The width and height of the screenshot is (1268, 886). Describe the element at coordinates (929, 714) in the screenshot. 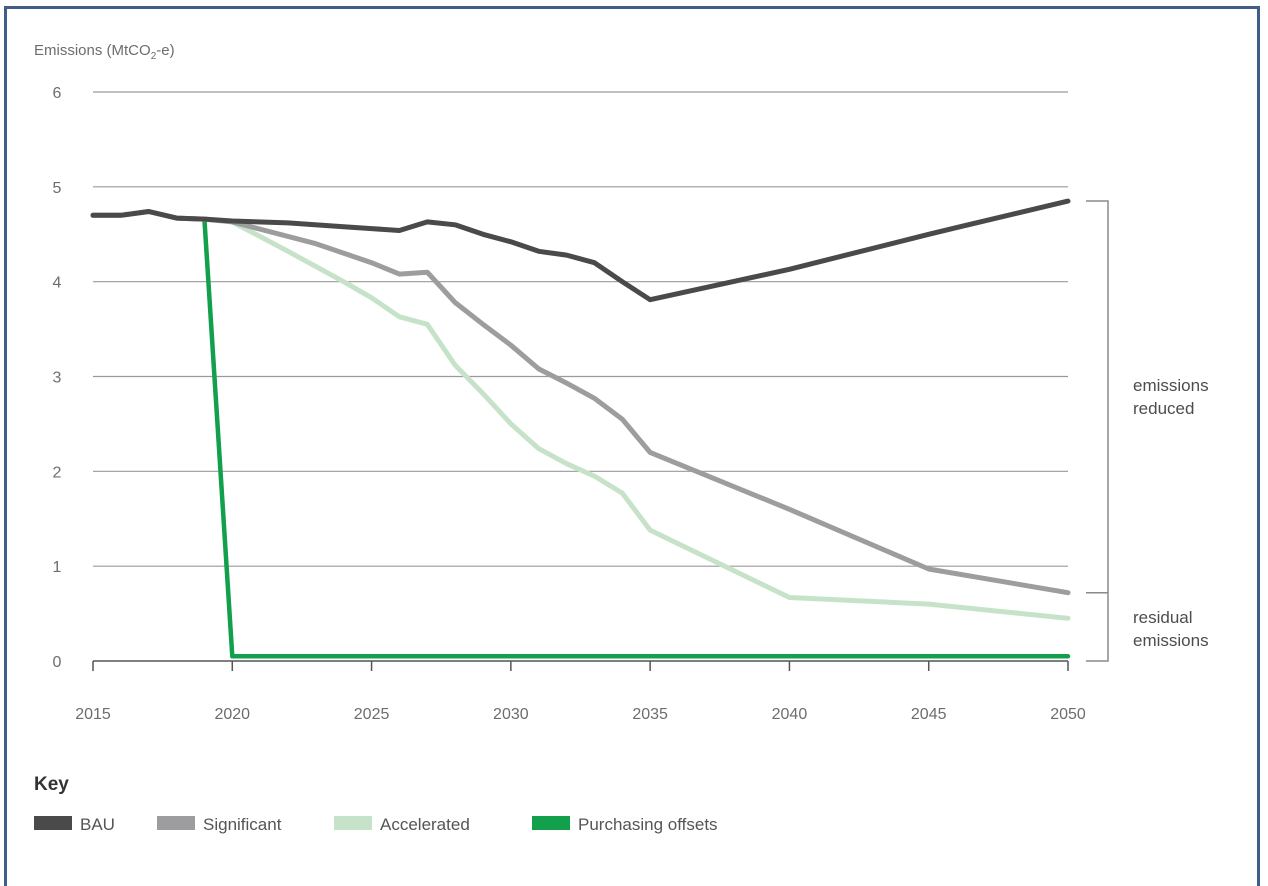

I see `x-tick-label: 2045` at that location.